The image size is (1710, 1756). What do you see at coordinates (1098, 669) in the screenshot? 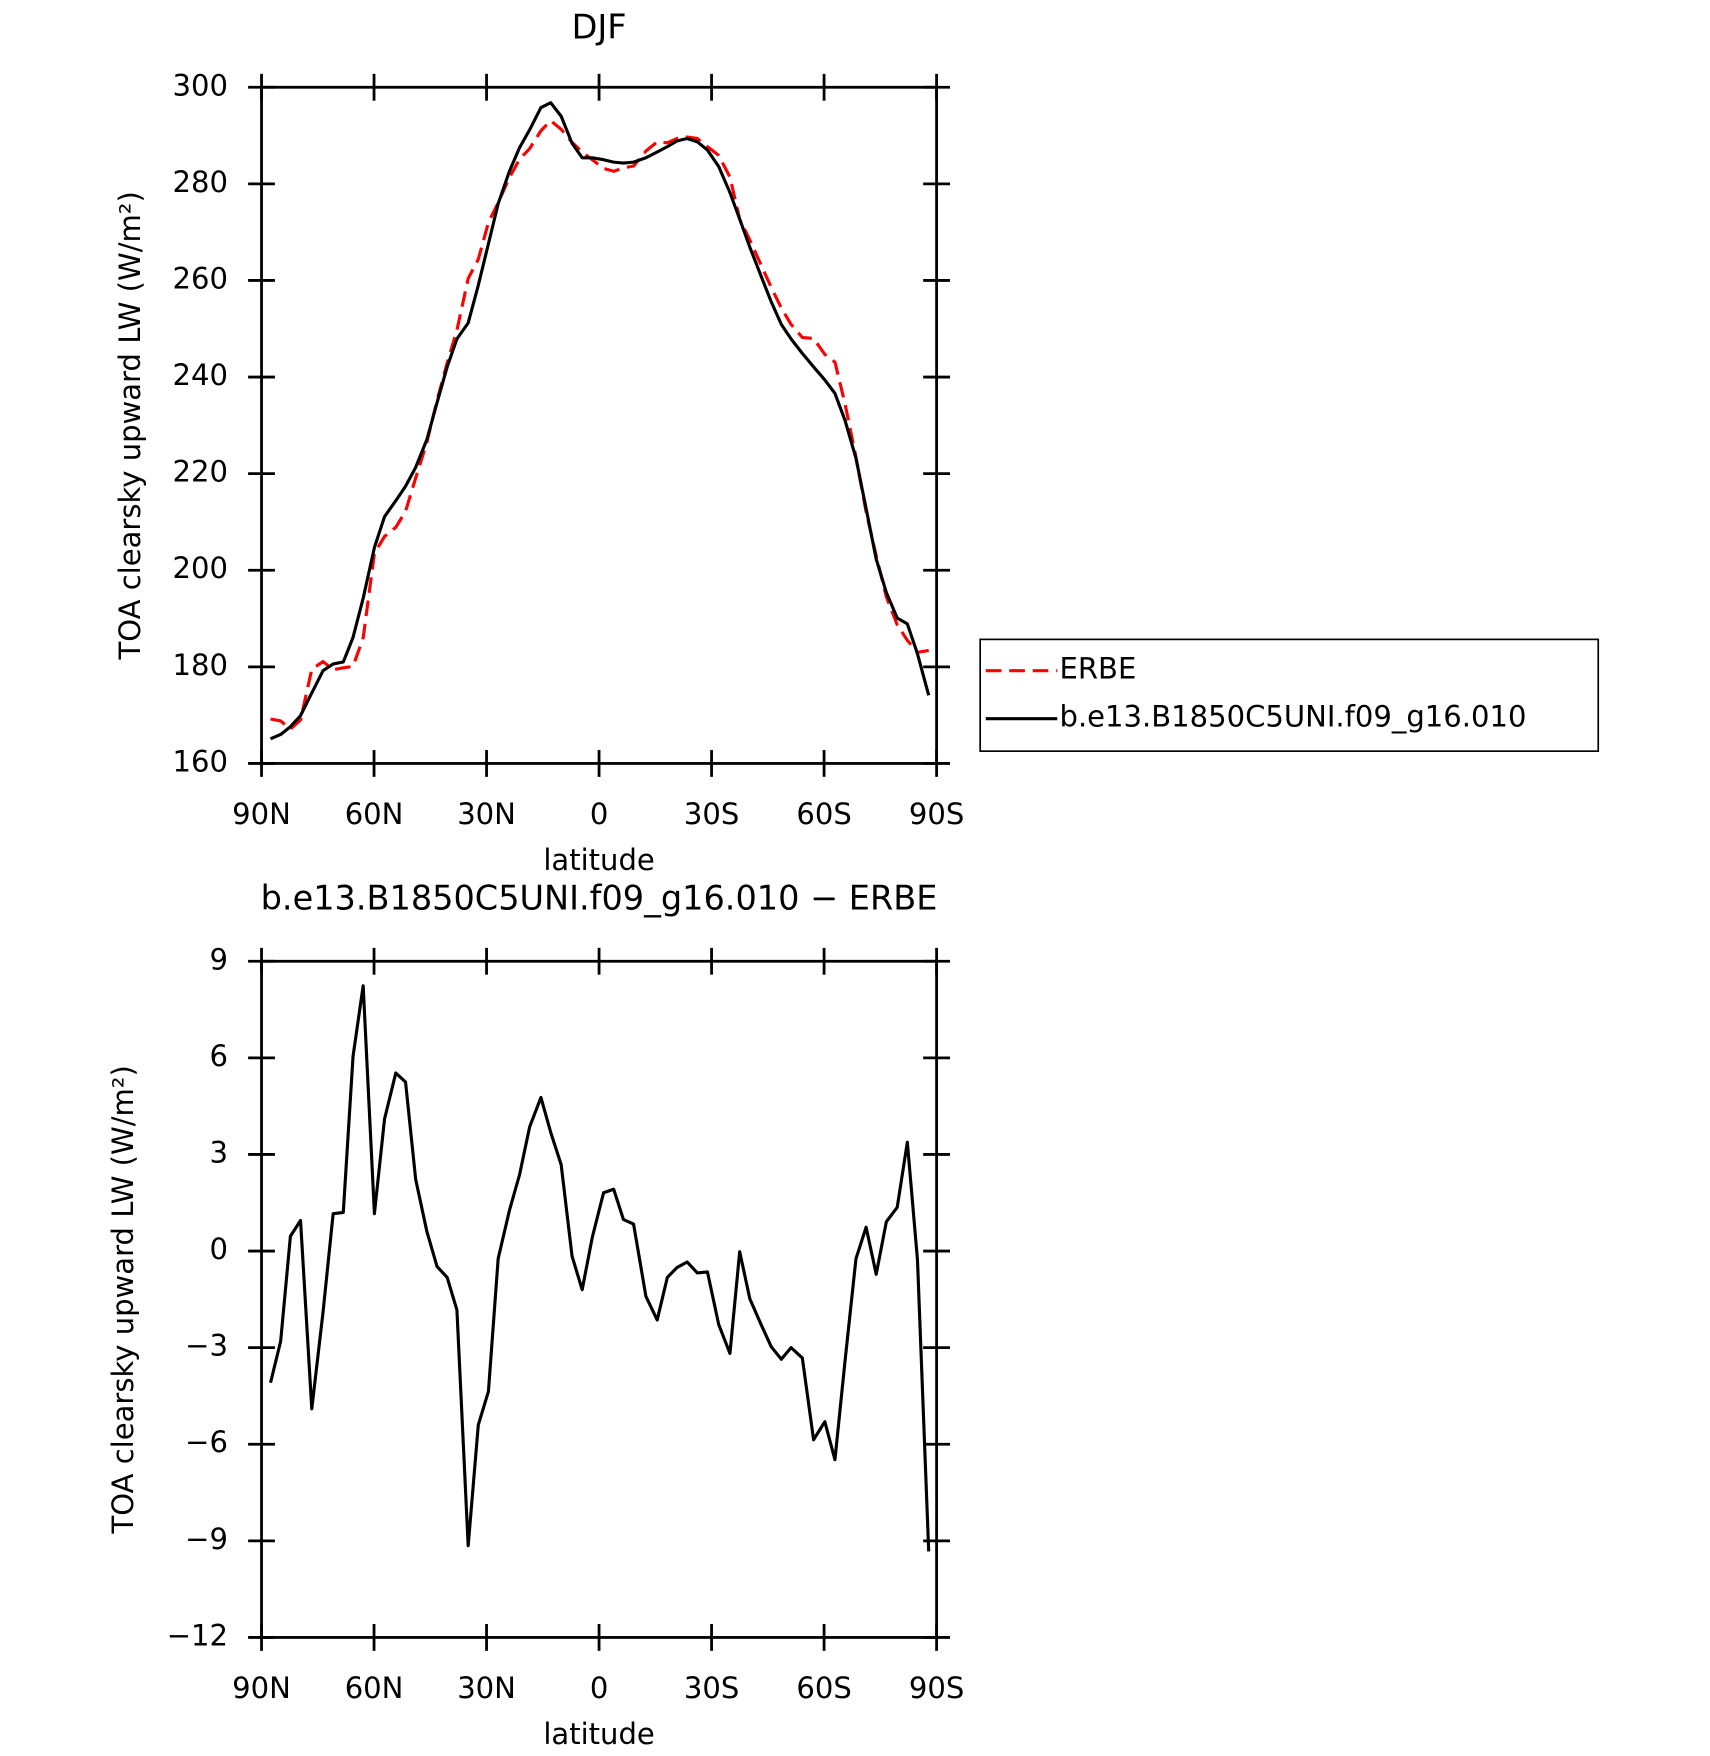
I see `legend-label: ERBE` at bounding box center [1098, 669].